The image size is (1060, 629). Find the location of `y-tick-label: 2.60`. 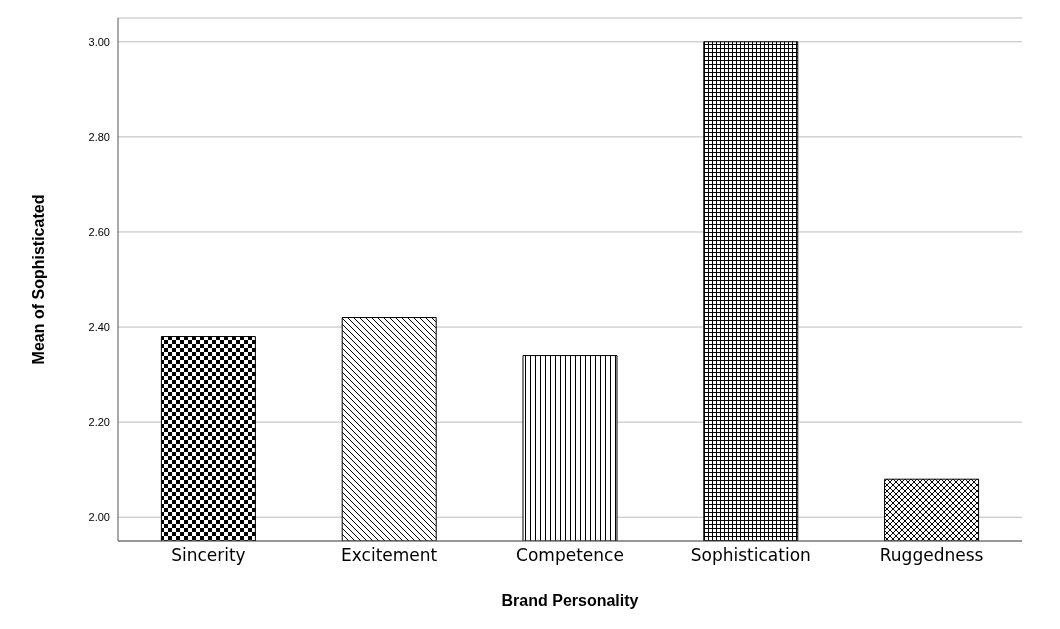

y-tick-label: 2.60 is located at coordinates (99, 231).